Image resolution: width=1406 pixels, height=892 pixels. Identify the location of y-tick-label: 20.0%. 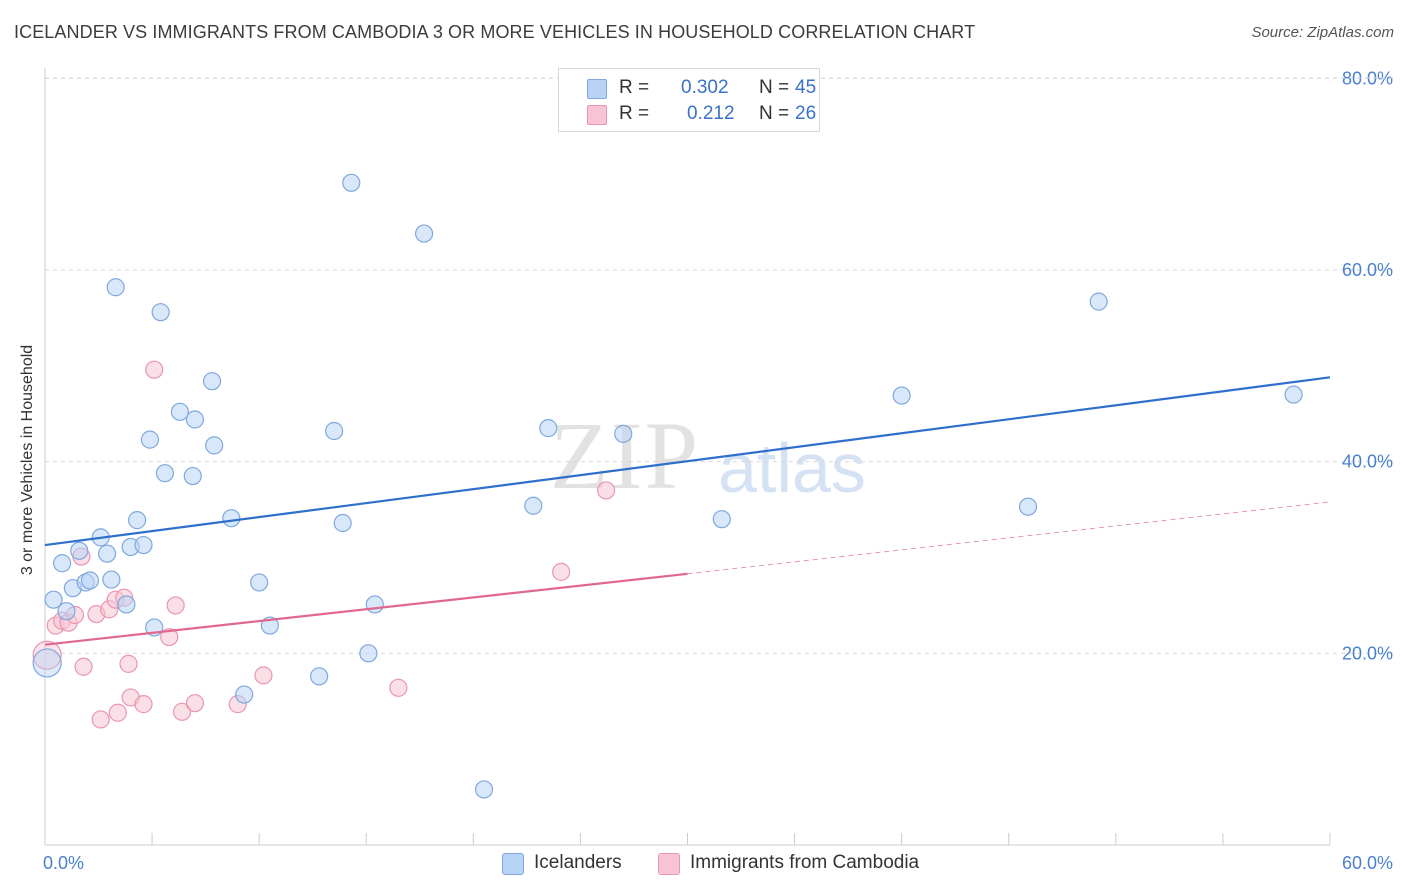
(1367, 653).